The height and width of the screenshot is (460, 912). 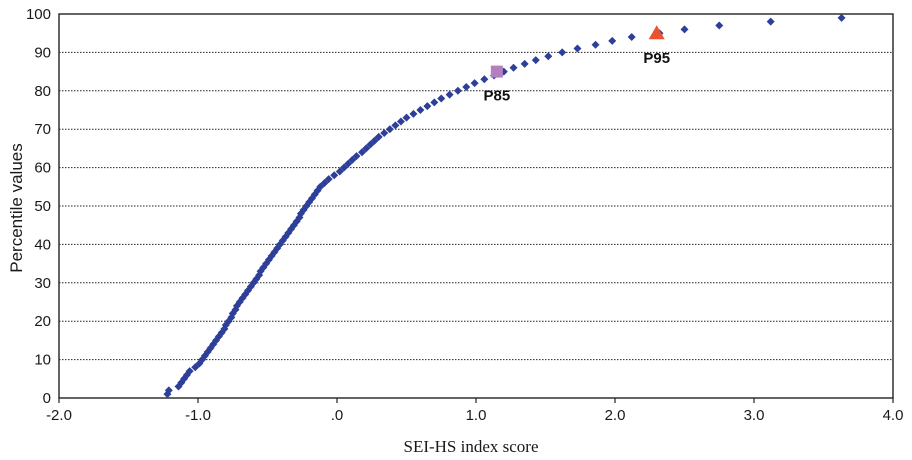 What do you see at coordinates (42, 244) in the screenshot?
I see `y-tick-label: 40` at bounding box center [42, 244].